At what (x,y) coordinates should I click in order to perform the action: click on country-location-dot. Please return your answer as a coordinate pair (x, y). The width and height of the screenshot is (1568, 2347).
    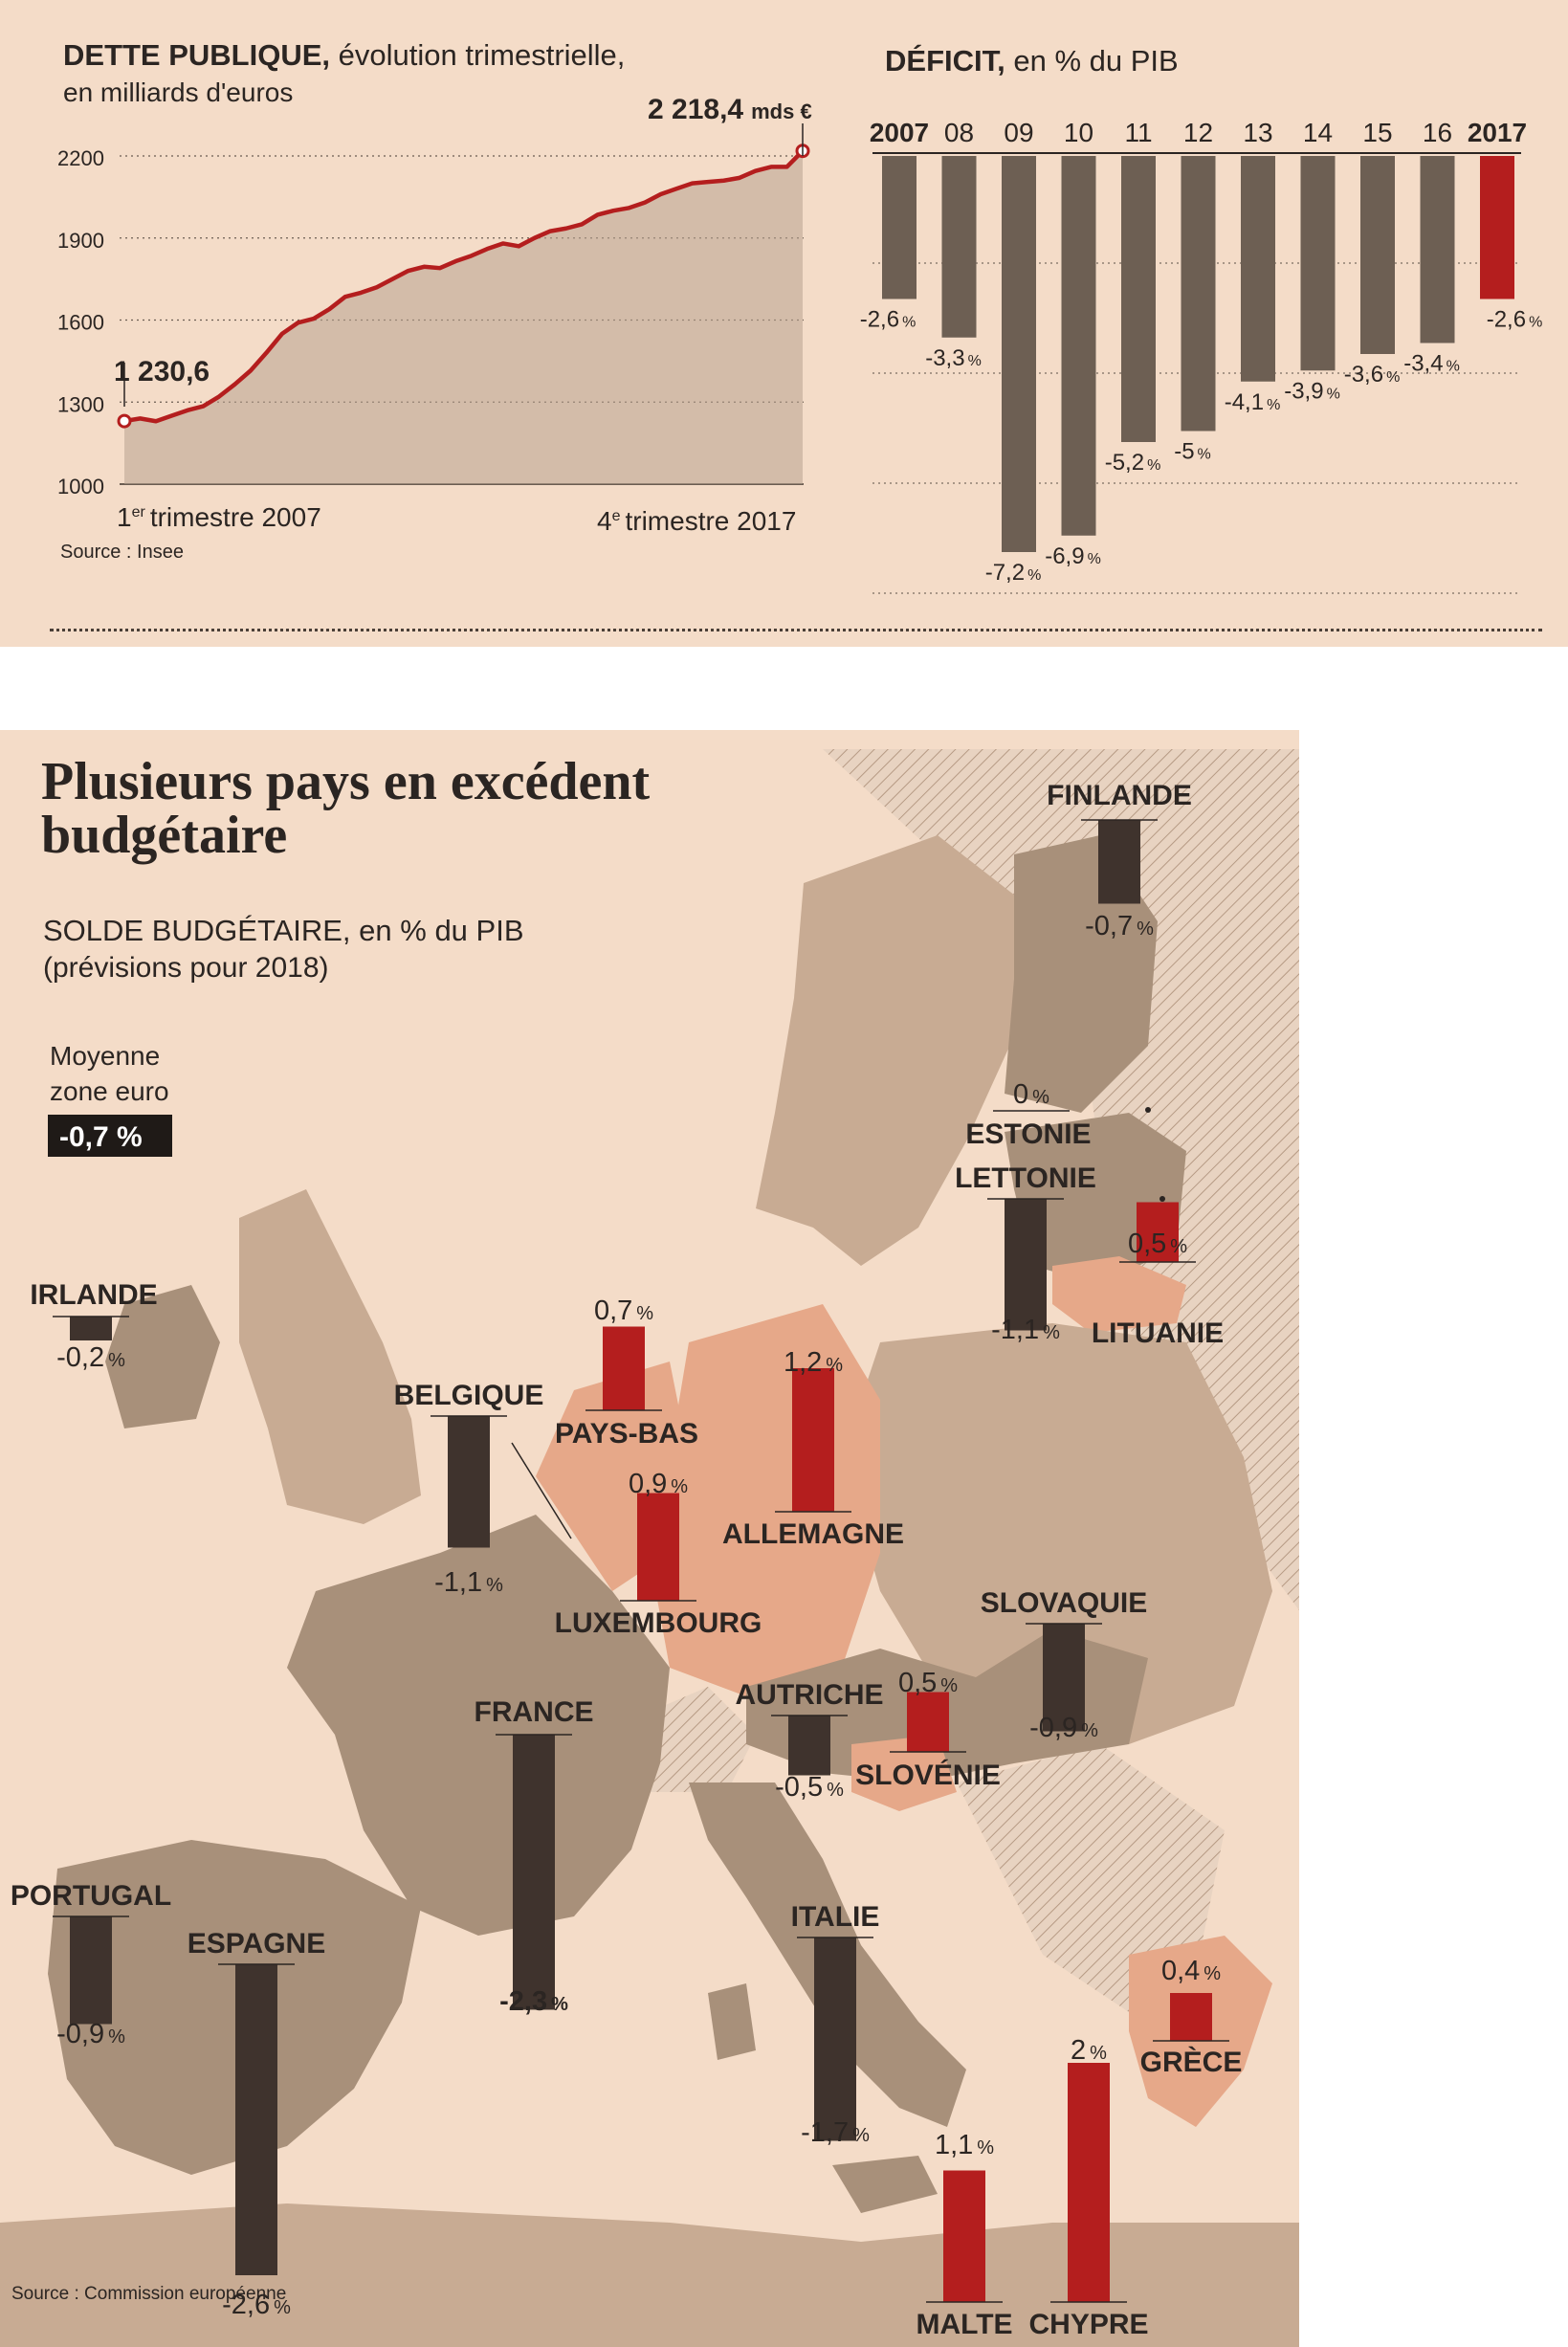
    Looking at the image, I should click on (1162, 1199).